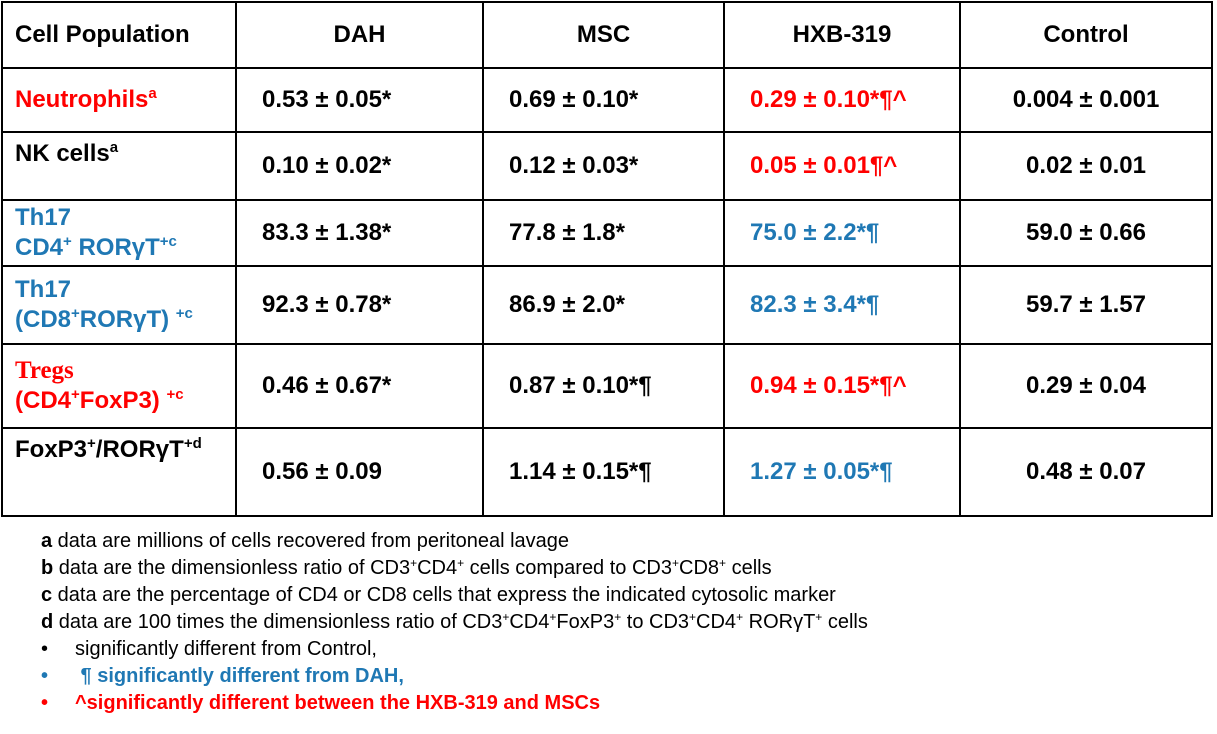 The height and width of the screenshot is (734, 1217). Describe the element at coordinates (603, 100) in the screenshot. I see `value-msc: 0.69 ± 0.10*` at that location.